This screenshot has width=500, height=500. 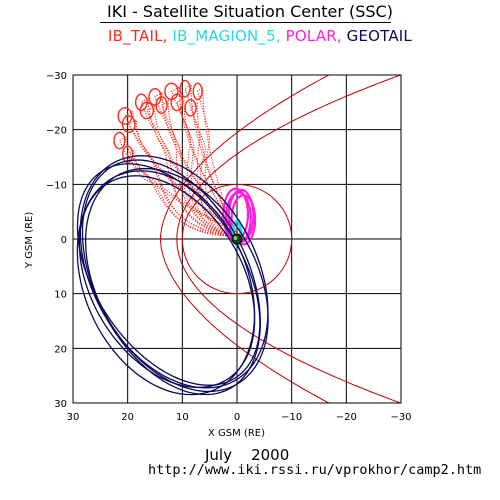 I want to click on x-tick-label: 20, so click(x=127, y=417).